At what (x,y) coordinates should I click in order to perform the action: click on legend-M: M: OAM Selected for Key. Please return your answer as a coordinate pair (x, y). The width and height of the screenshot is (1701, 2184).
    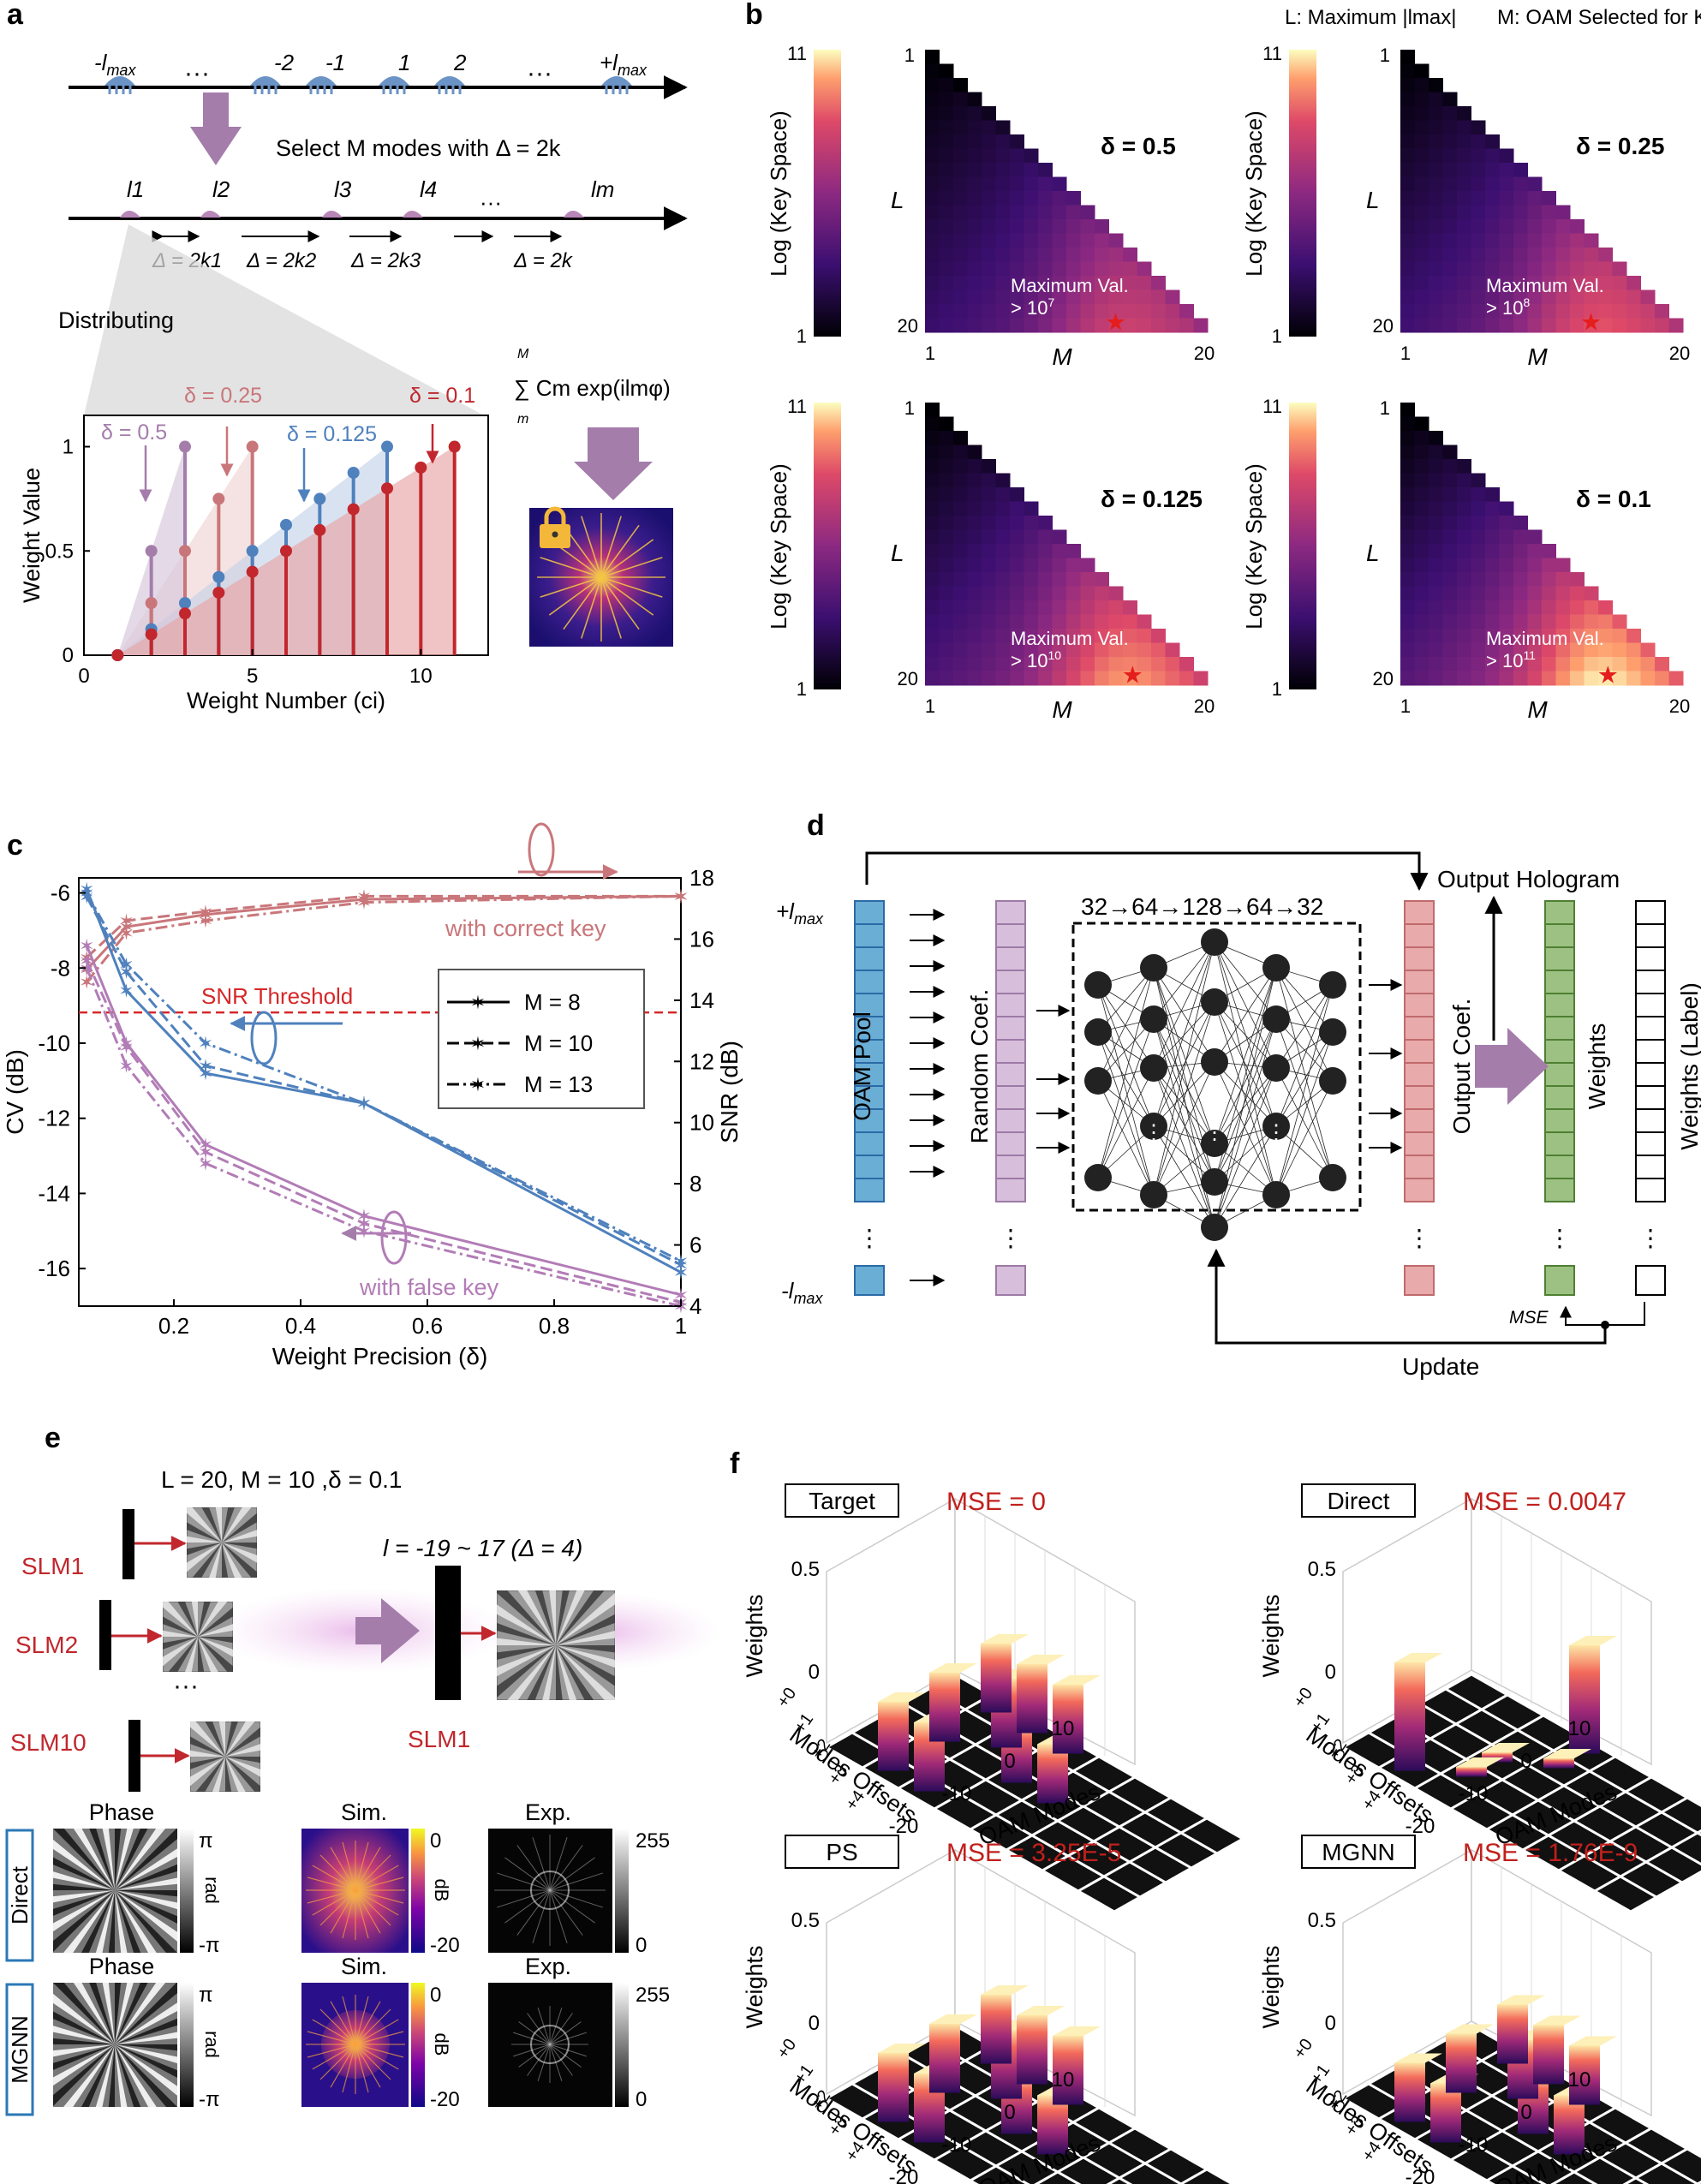
    Looking at the image, I should click on (1599, 17).